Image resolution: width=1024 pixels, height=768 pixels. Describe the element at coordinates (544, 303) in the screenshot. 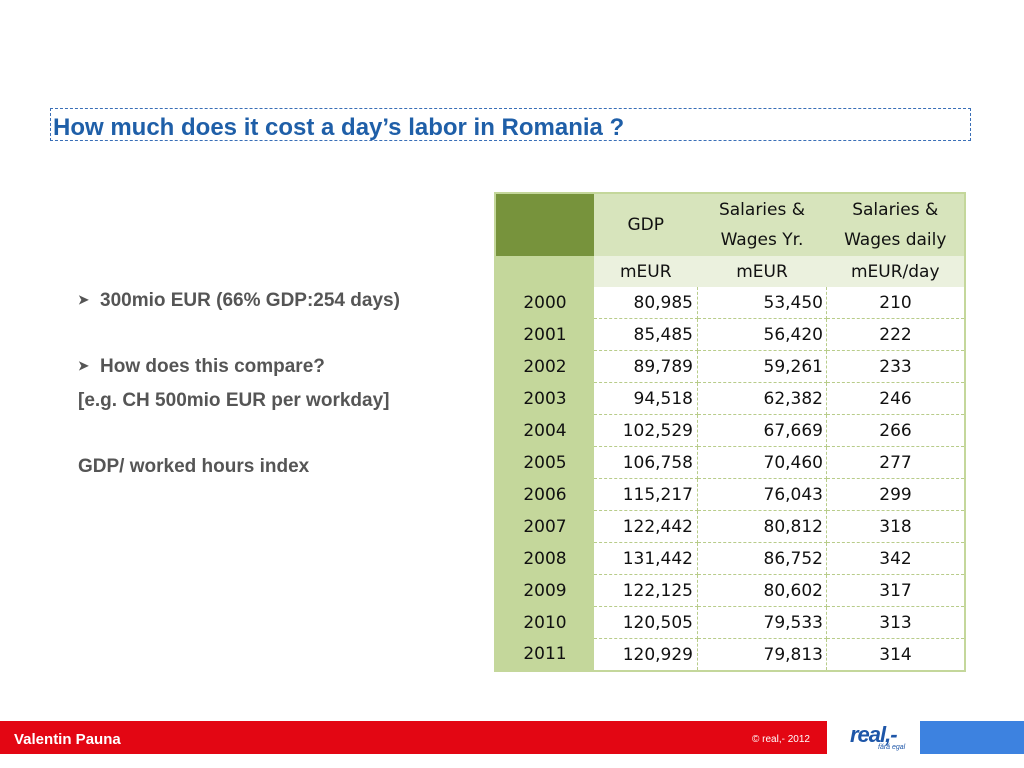

I see `year-cell: 2000` at that location.